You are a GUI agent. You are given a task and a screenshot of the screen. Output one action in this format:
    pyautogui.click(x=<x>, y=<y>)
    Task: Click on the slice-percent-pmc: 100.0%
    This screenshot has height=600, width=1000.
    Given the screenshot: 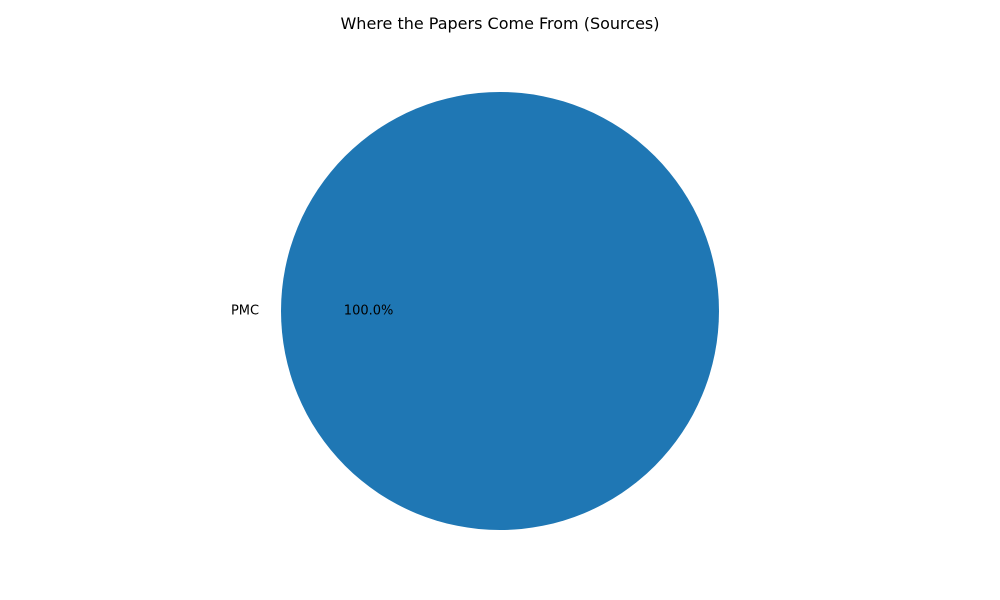 What is the action you would take?
    pyautogui.click(x=369, y=311)
    